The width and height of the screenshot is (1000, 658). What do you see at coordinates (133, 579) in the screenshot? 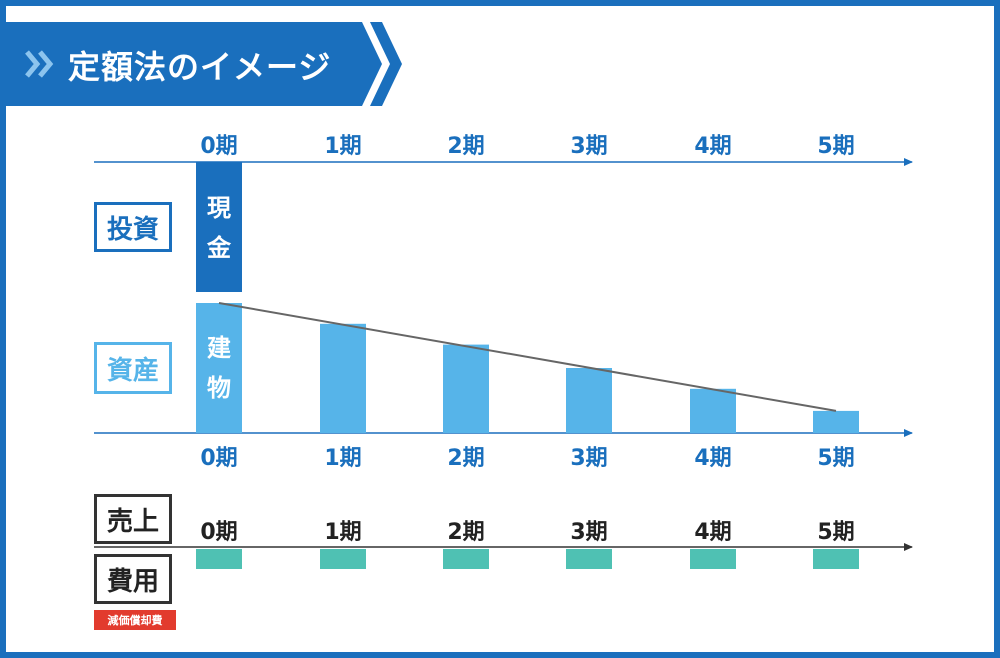
I see `cost-label: 費用` at bounding box center [133, 579].